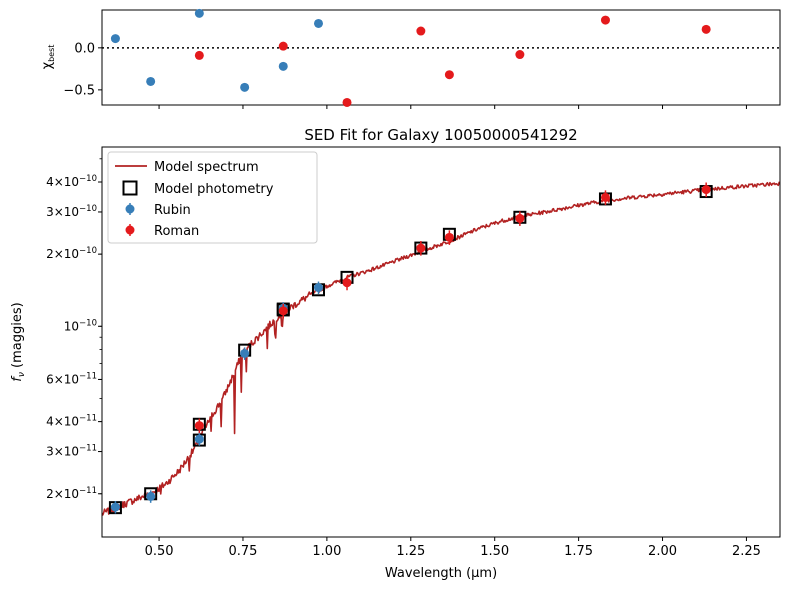 The image size is (790, 590). I want to click on residual-axes-frame, so click(441, 57).